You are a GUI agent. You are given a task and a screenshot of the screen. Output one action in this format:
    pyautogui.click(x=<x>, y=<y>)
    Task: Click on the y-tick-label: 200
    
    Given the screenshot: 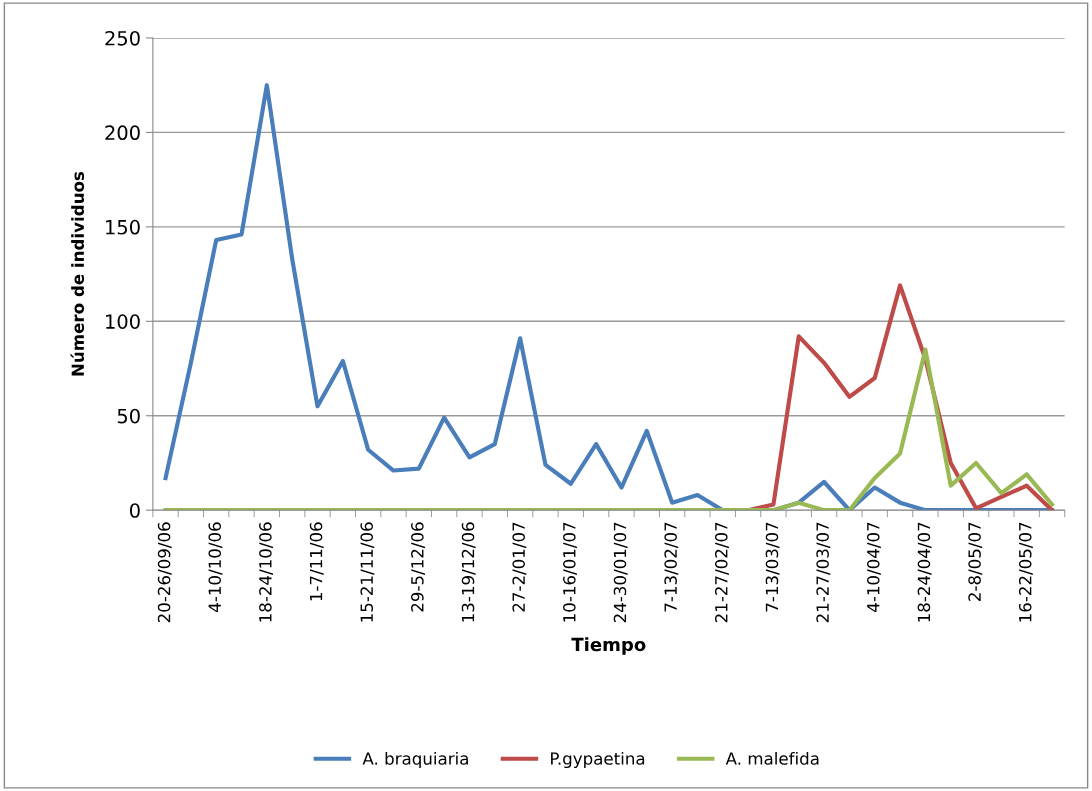 What is the action you would take?
    pyautogui.click(x=122, y=133)
    